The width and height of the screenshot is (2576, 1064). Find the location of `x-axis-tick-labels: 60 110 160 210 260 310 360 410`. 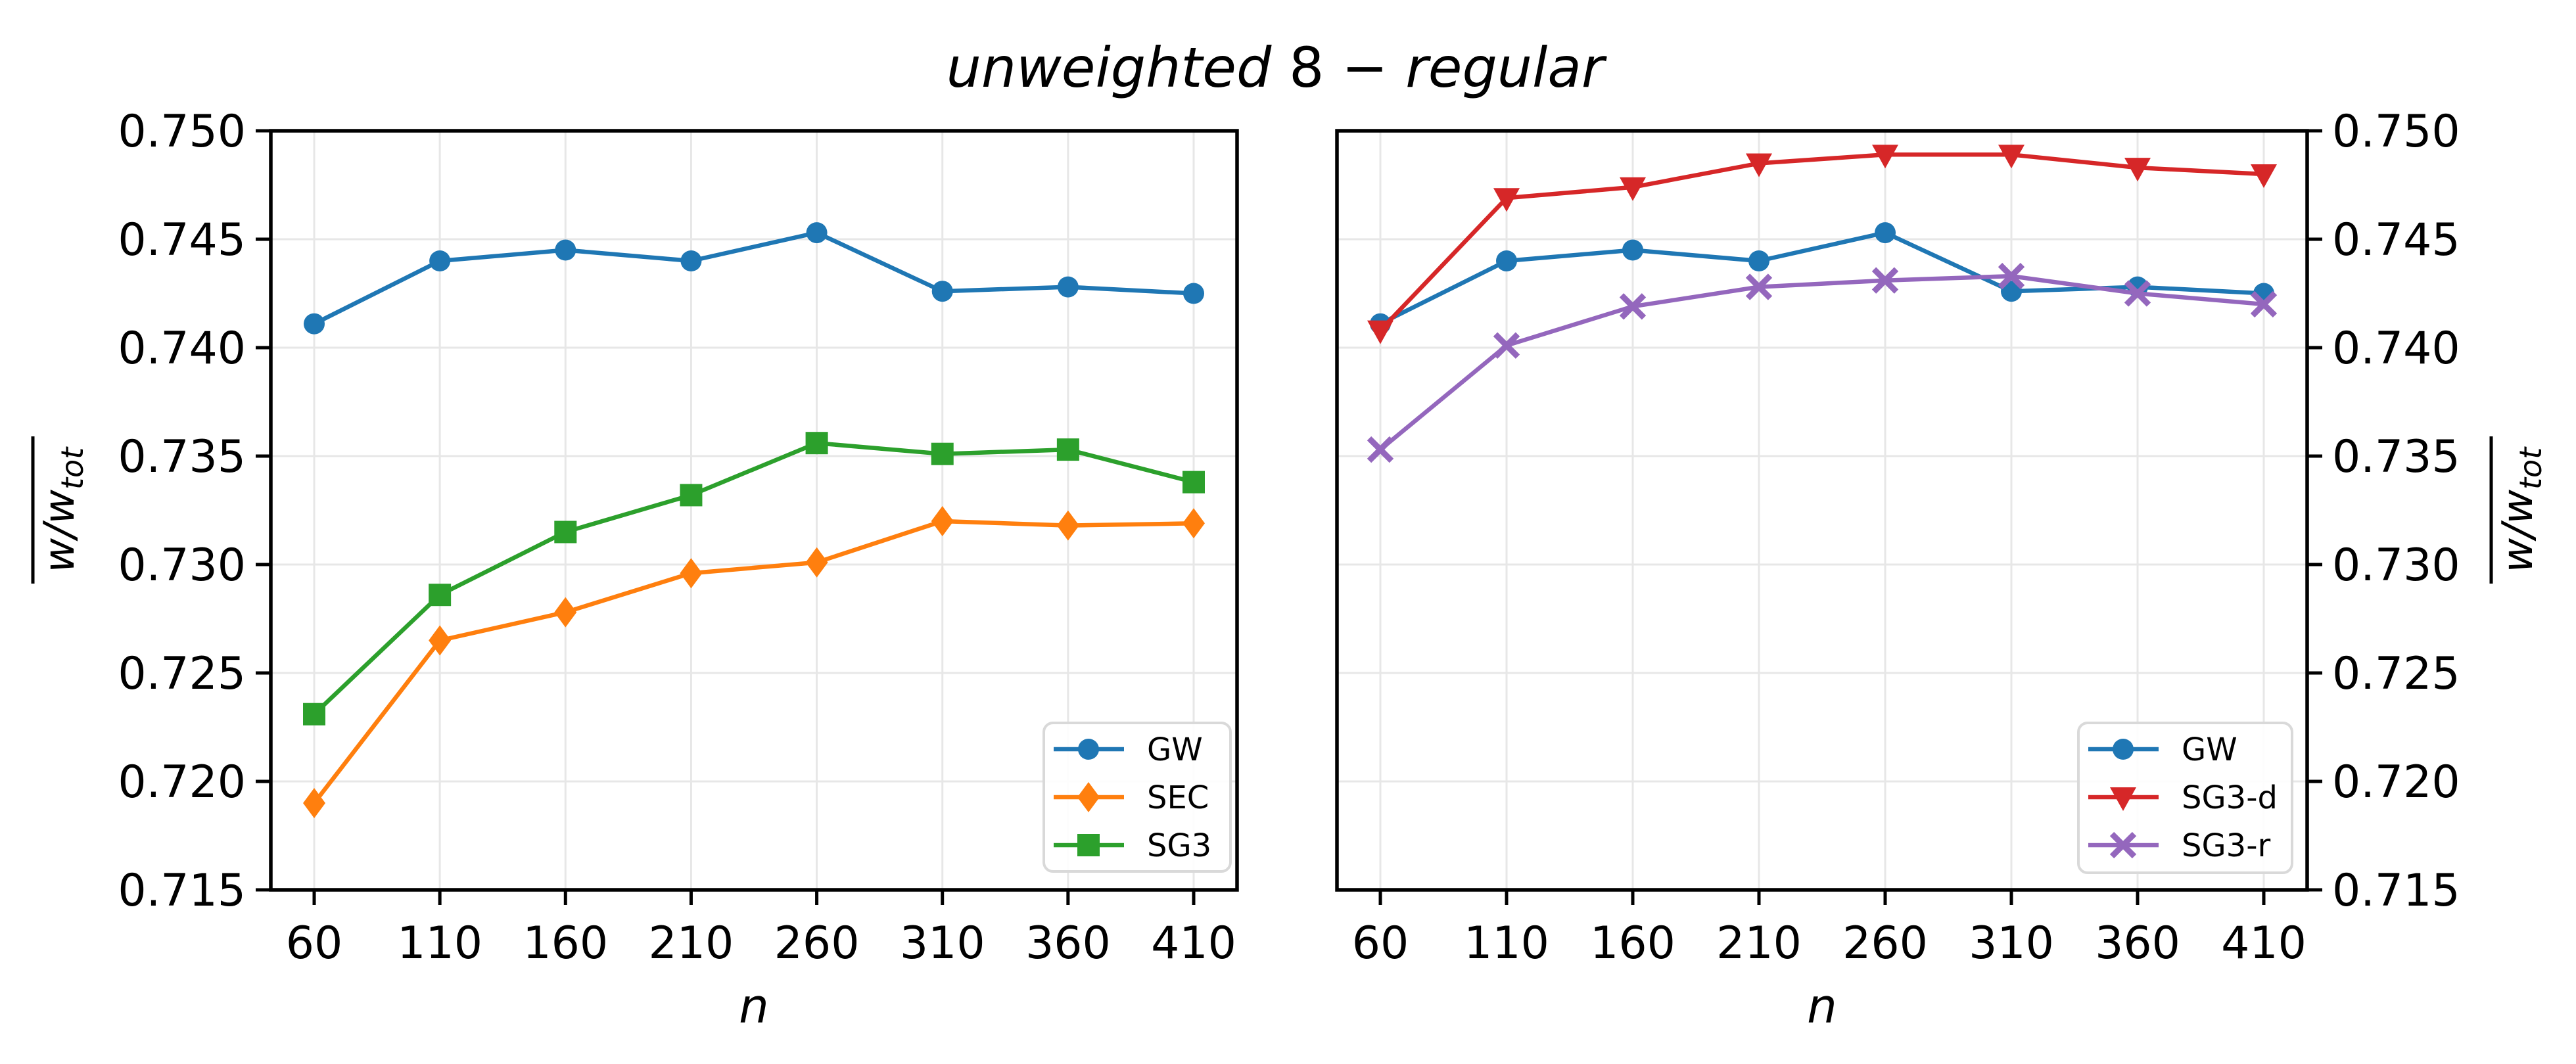

x-axis-tick-labels: 60 110 160 210 260 310 360 410 is located at coordinates (1829, 943).